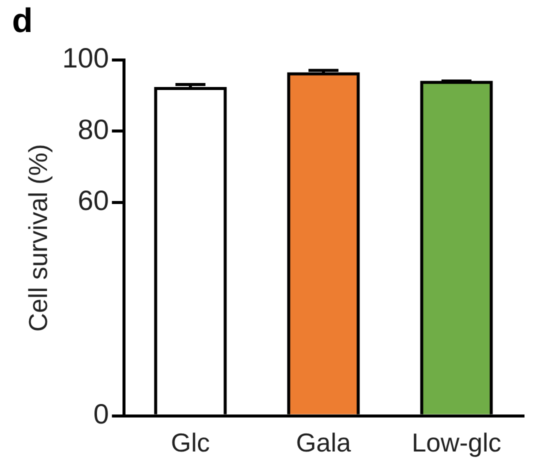 This screenshot has height=473, width=543. What do you see at coordinates (22, 21) in the screenshot?
I see `chart-title: d` at bounding box center [22, 21].